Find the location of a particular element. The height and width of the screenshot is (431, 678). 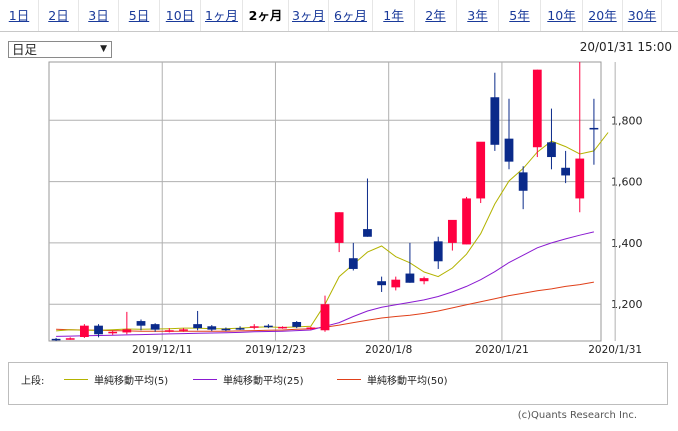

legend-item-sma25: 単純移動平均(25) is located at coordinates (248, 379).